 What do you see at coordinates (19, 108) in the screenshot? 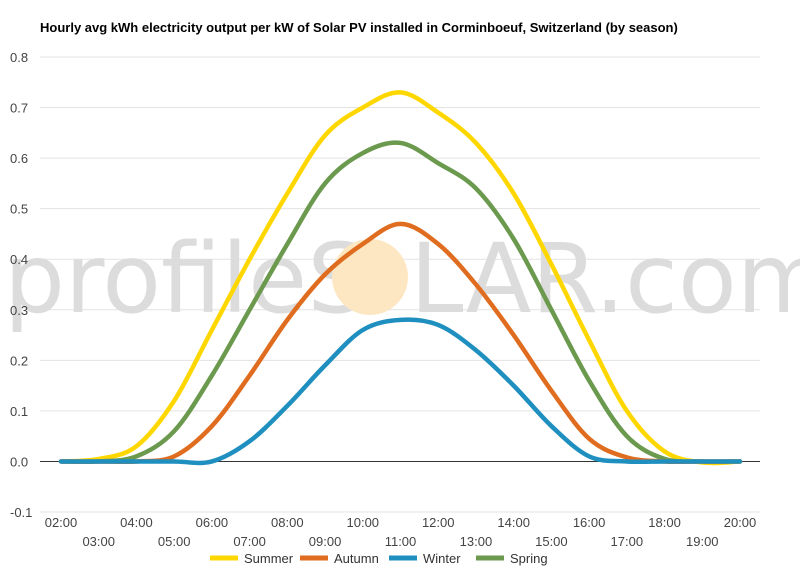
I see `y-tick-label: 0.7` at bounding box center [19, 108].